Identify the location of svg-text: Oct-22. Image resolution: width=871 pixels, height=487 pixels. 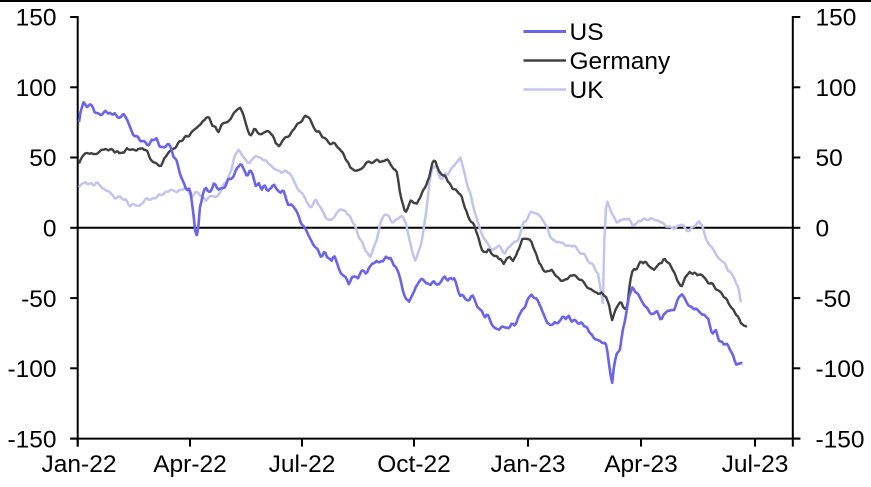
(414, 464).